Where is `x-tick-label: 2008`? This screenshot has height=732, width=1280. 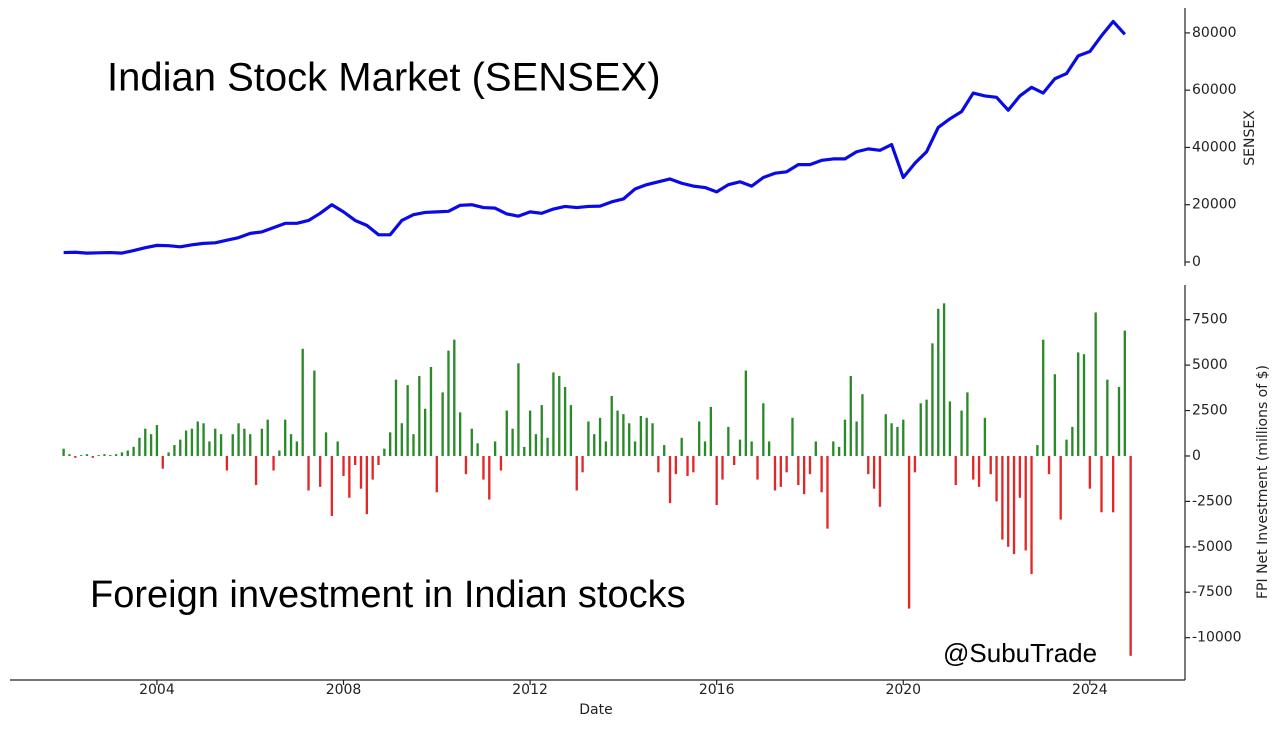
x-tick-label: 2008 is located at coordinates (344, 690).